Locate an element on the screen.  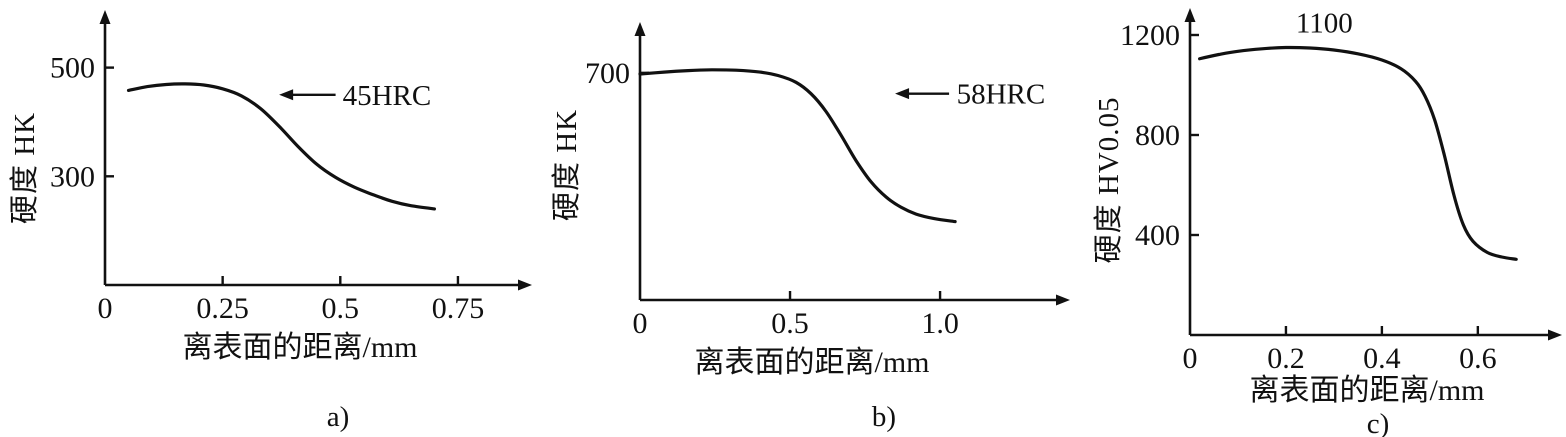
x-tick-label: 1.0 is located at coordinates (940, 323).